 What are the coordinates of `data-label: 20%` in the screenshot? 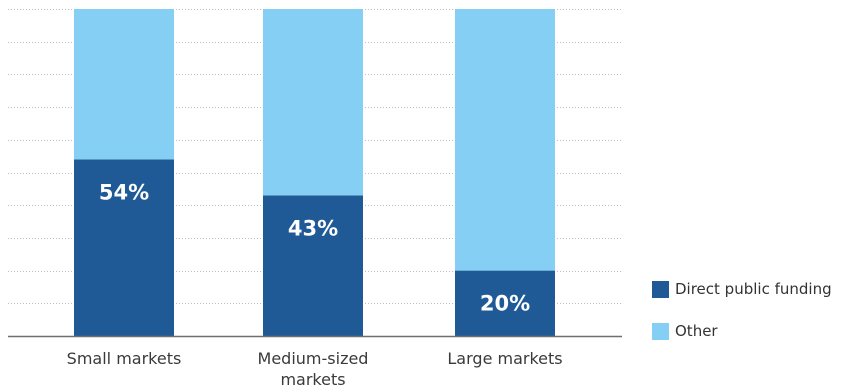 It's located at (505, 304).